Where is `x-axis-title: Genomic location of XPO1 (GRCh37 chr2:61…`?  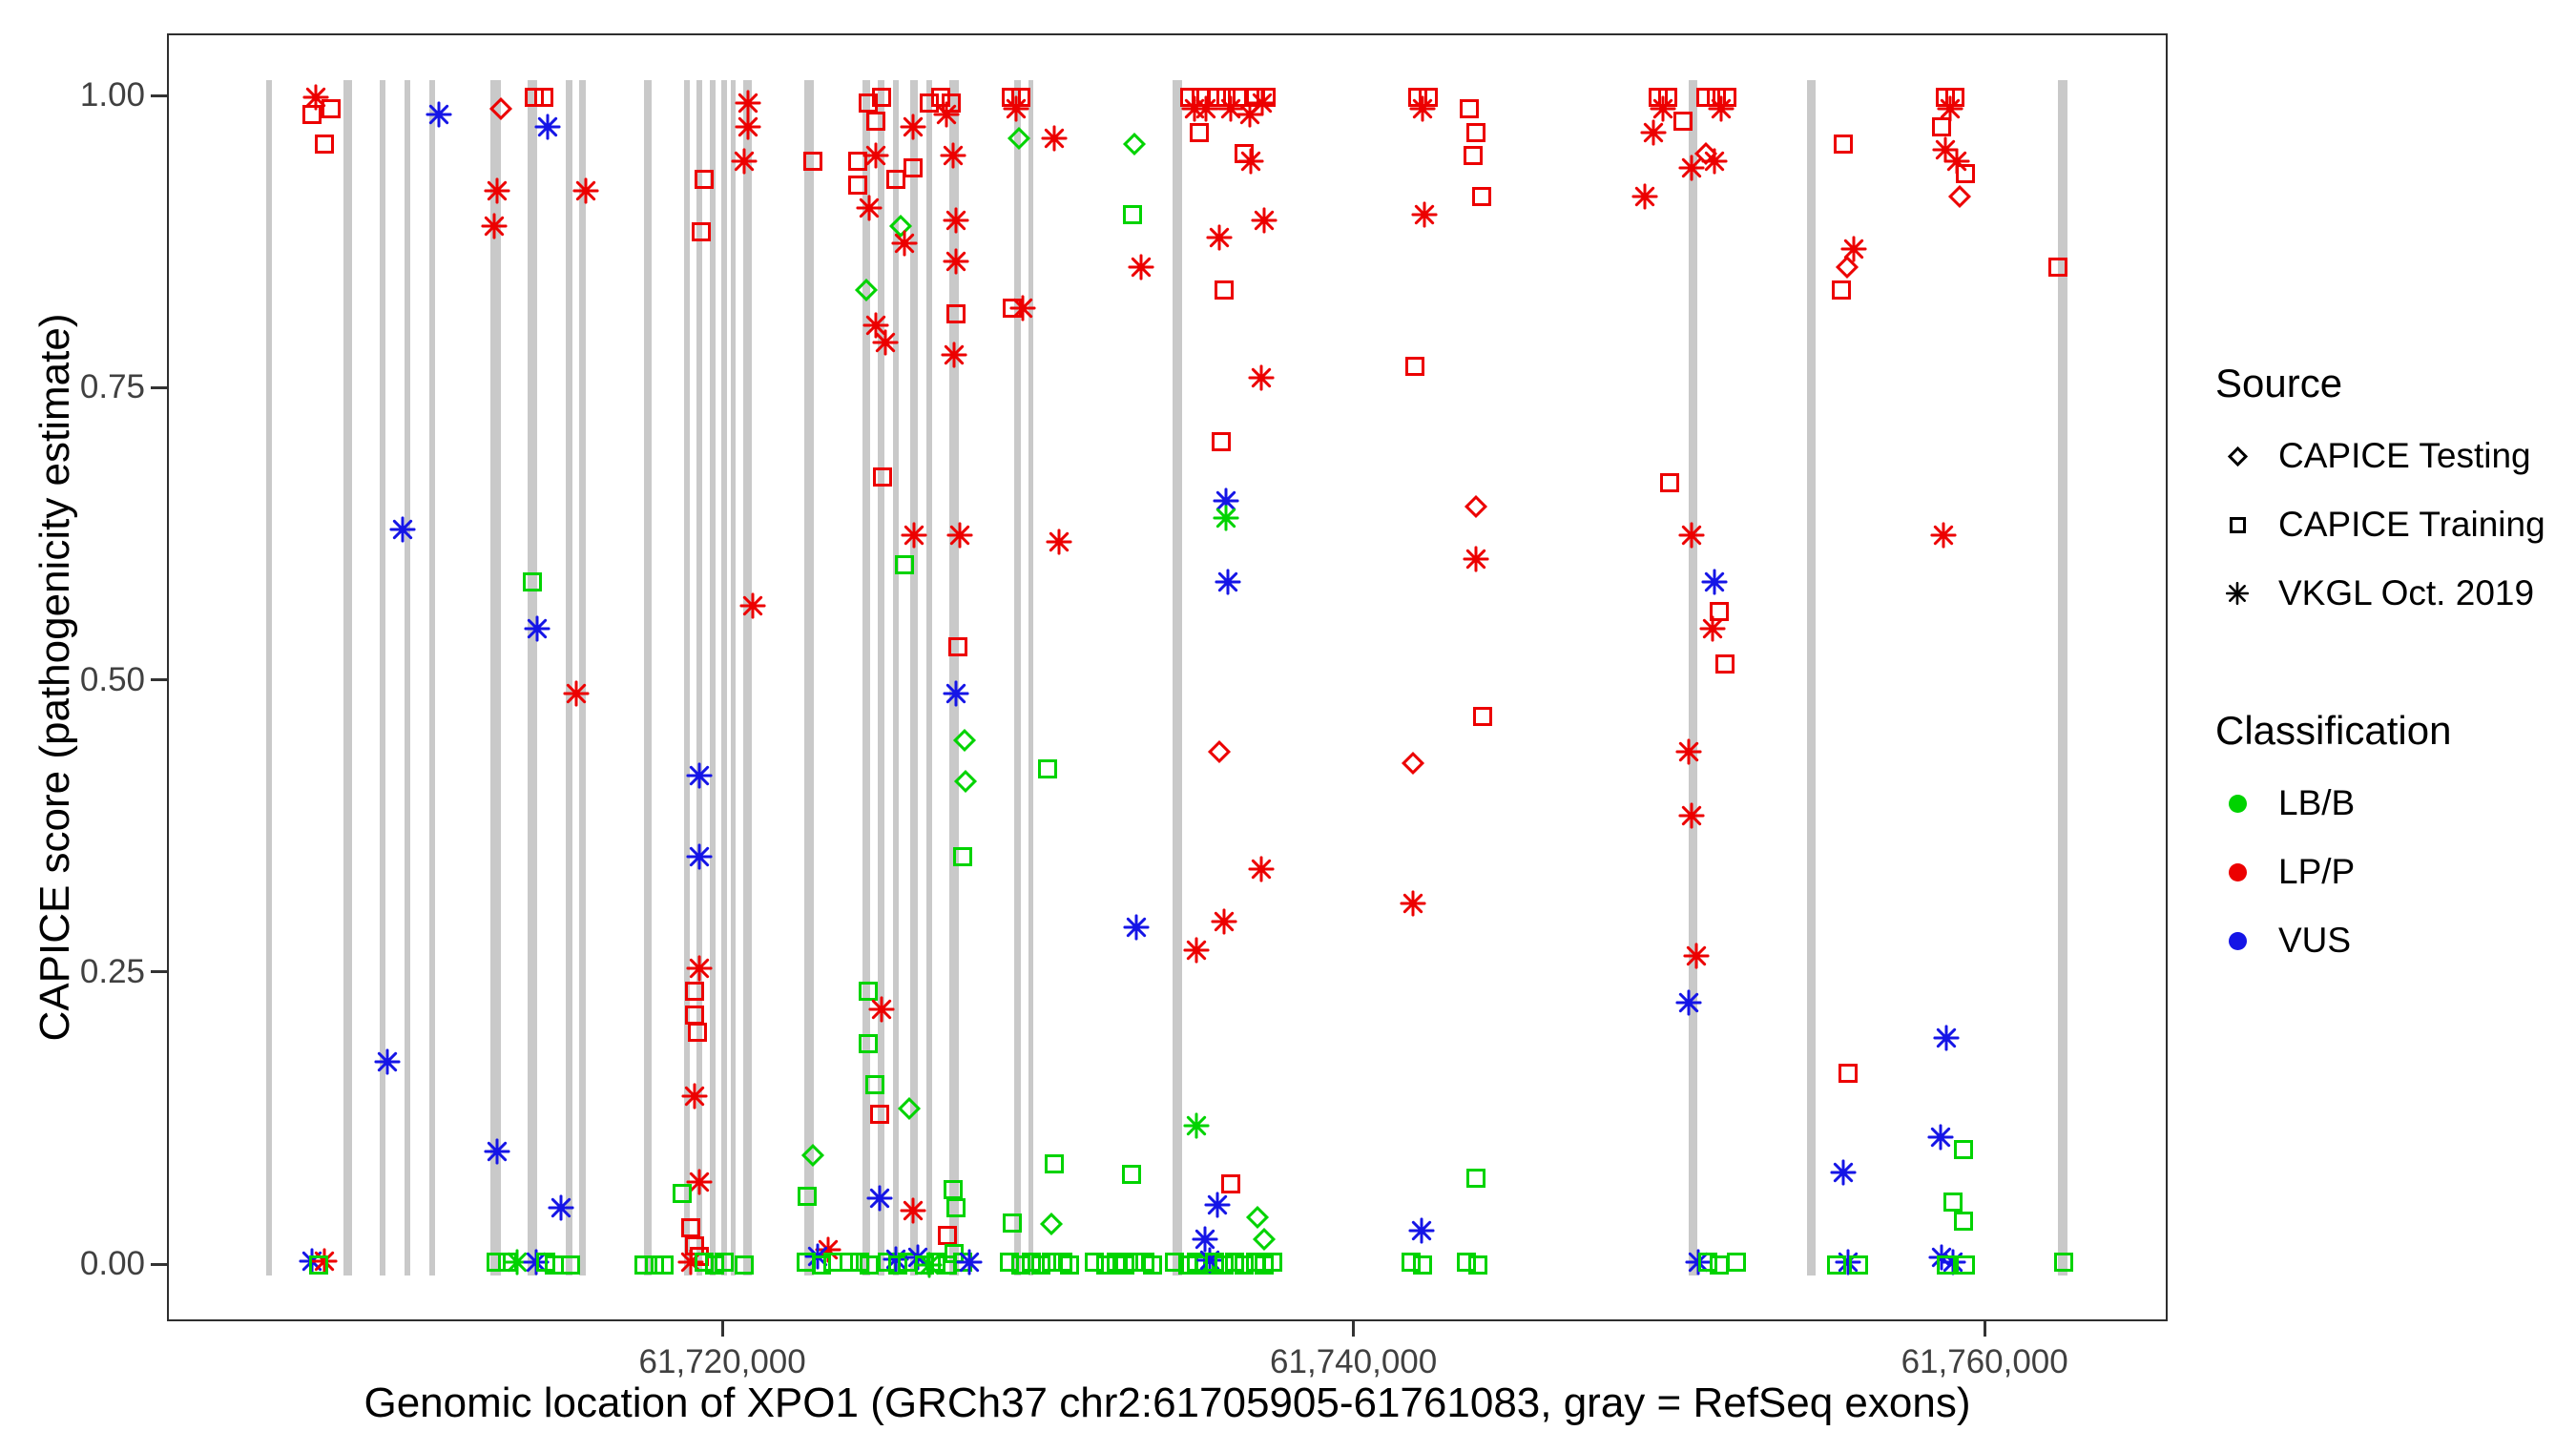 x-axis-title: Genomic location of XPO1 (GRCh37 chr2:61… is located at coordinates (1167, 1403).